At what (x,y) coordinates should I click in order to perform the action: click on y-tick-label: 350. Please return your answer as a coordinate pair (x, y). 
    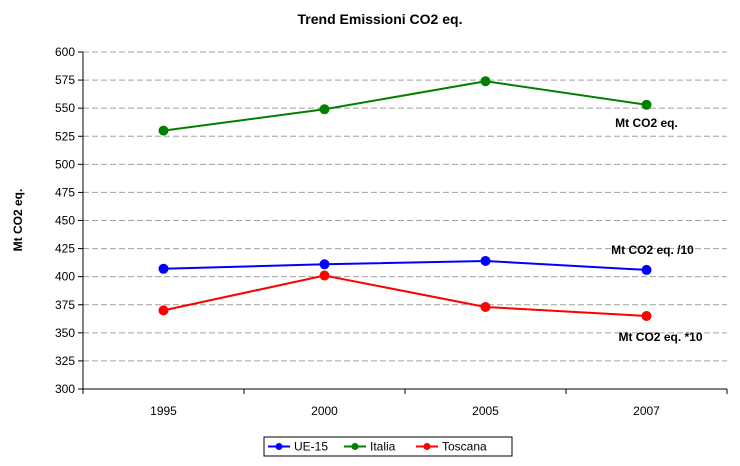
    Looking at the image, I should click on (65, 333).